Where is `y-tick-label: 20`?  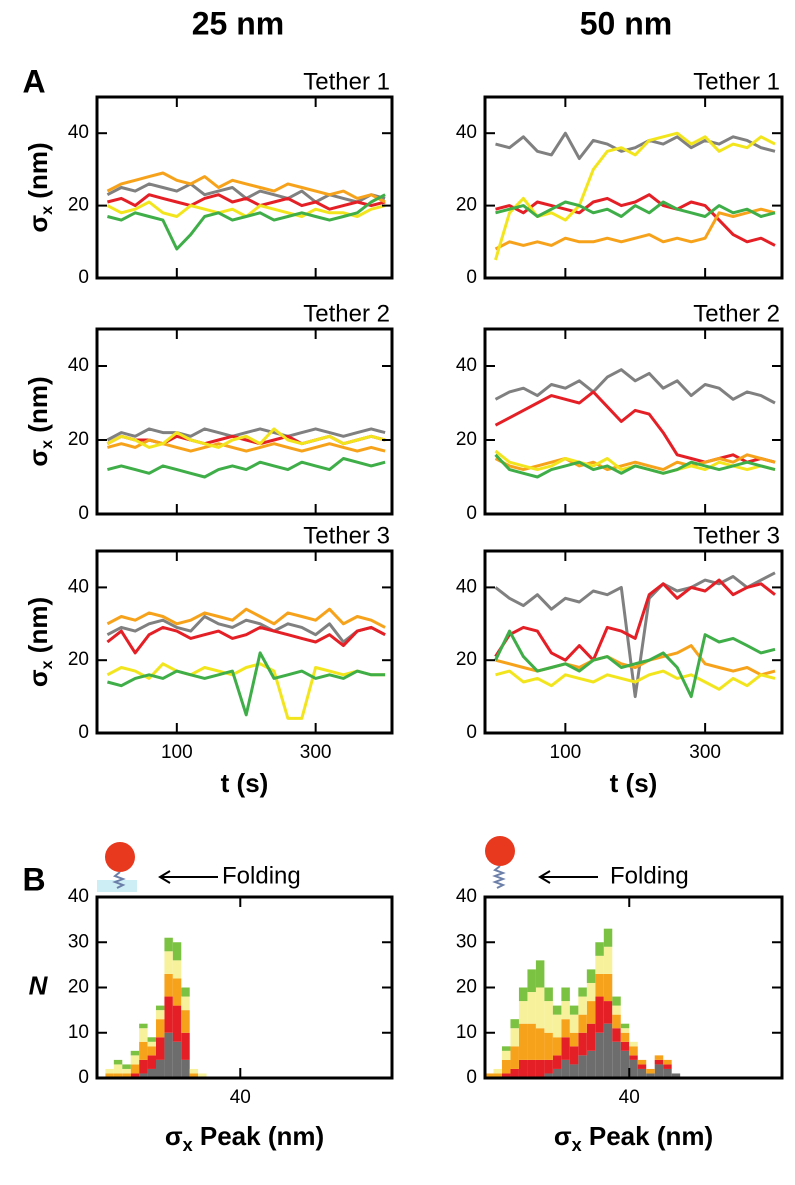
y-tick-label: 20 is located at coordinates (78, 987).